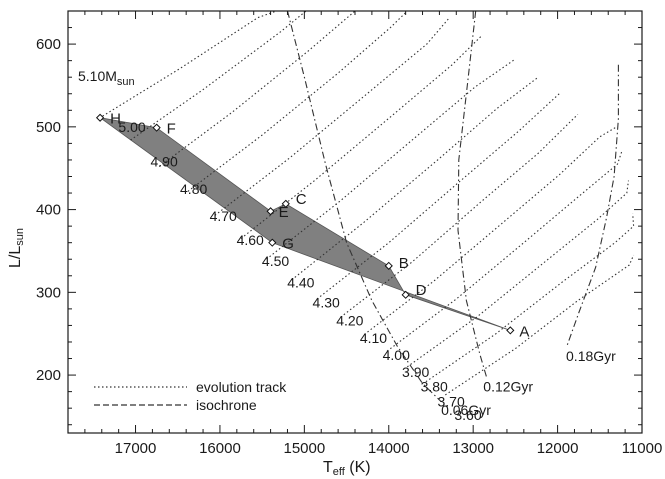 This screenshot has height=479, width=665. Describe the element at coordinates (48, 127) in the screenshot. I see `y-tick-label: 500` at that location.